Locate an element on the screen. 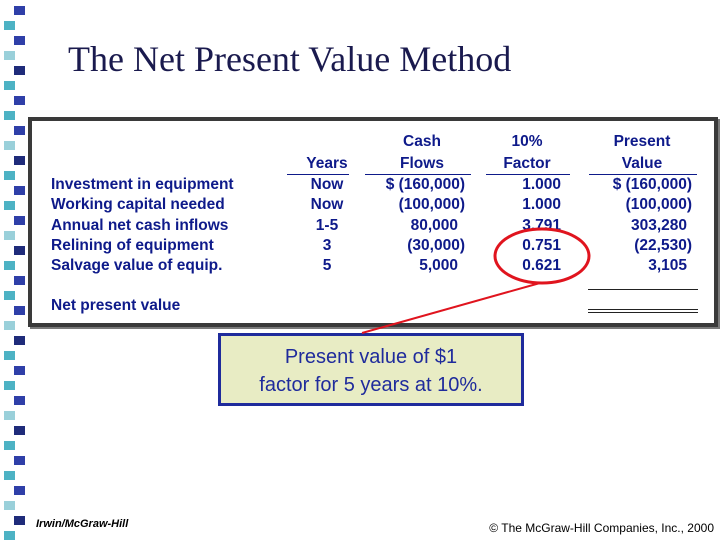 Image resolution: width=720 pixels, height=540 pixels. row-cash: (30,000) is located at coordinates (436, 245).